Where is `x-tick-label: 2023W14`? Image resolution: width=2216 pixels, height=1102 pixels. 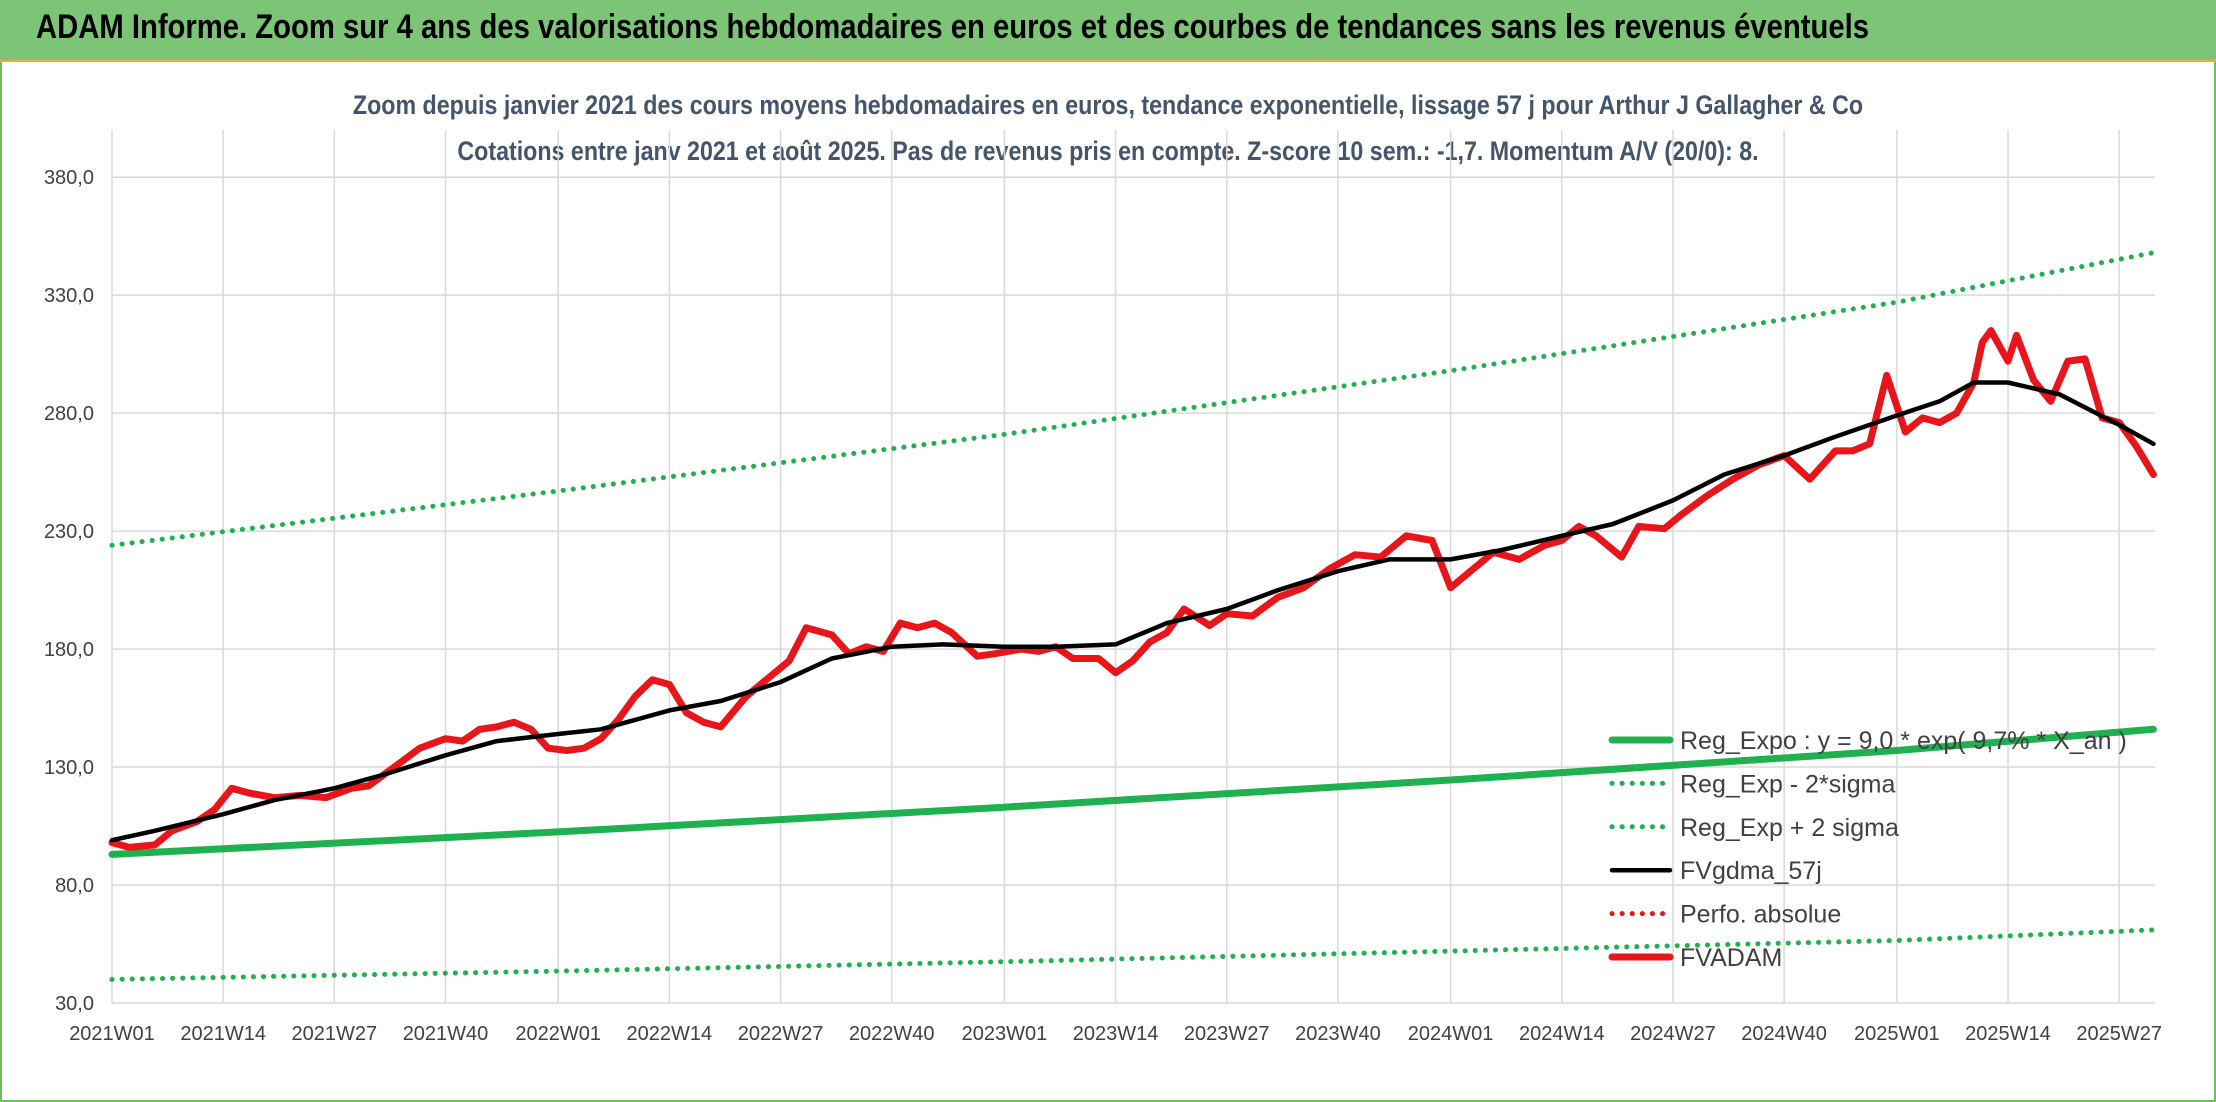 x-tick-label: 2023W14 is located at coordinates (1116, 1034).